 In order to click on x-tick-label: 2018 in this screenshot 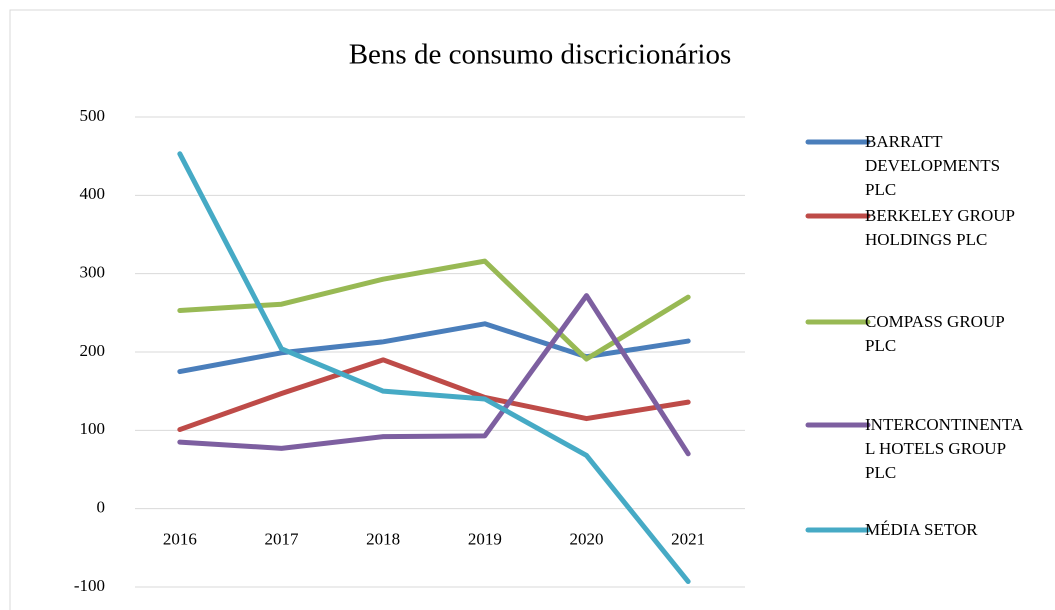, I will do `click(383, 539)`.